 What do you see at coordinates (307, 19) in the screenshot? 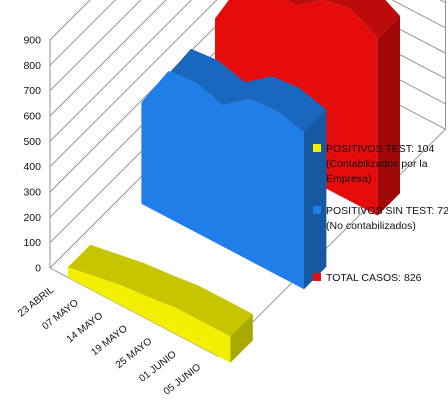
I see `series-top-total_casos` at bounding box center [307, 19].